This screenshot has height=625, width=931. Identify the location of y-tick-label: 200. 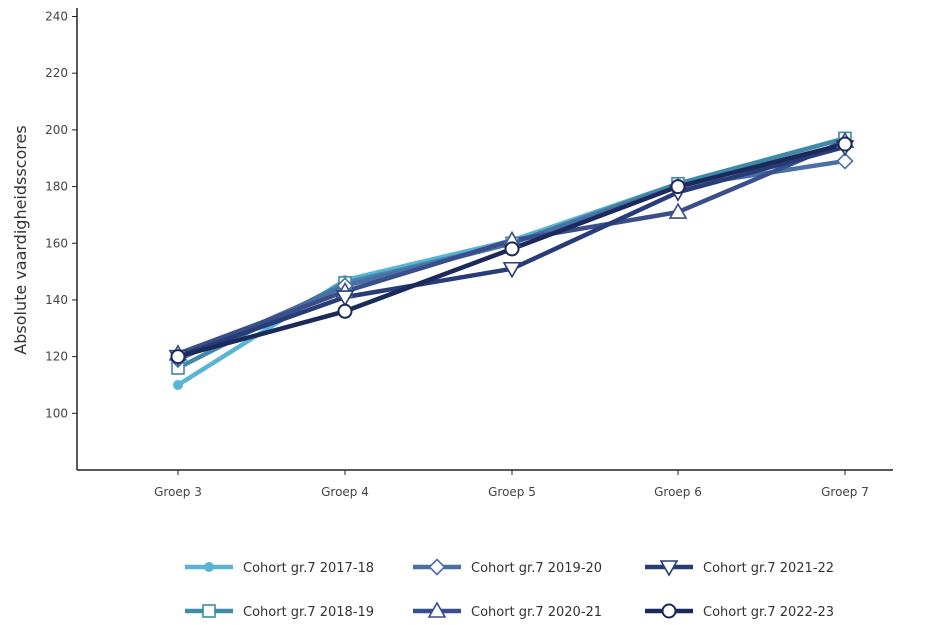
(56, 130).